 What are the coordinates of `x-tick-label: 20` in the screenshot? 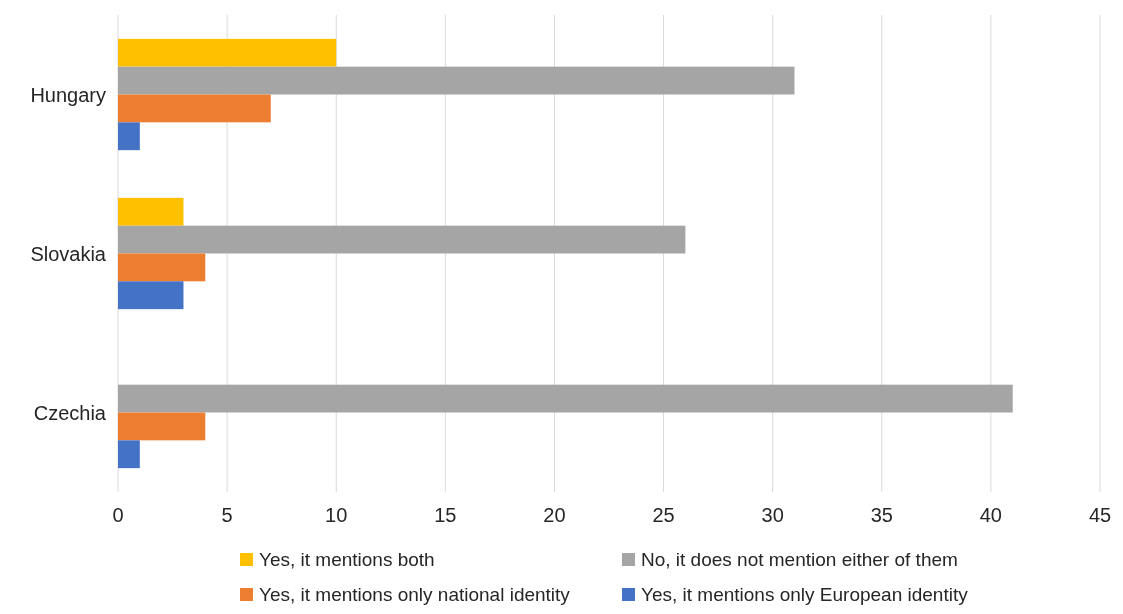 It's located at (554, 515).